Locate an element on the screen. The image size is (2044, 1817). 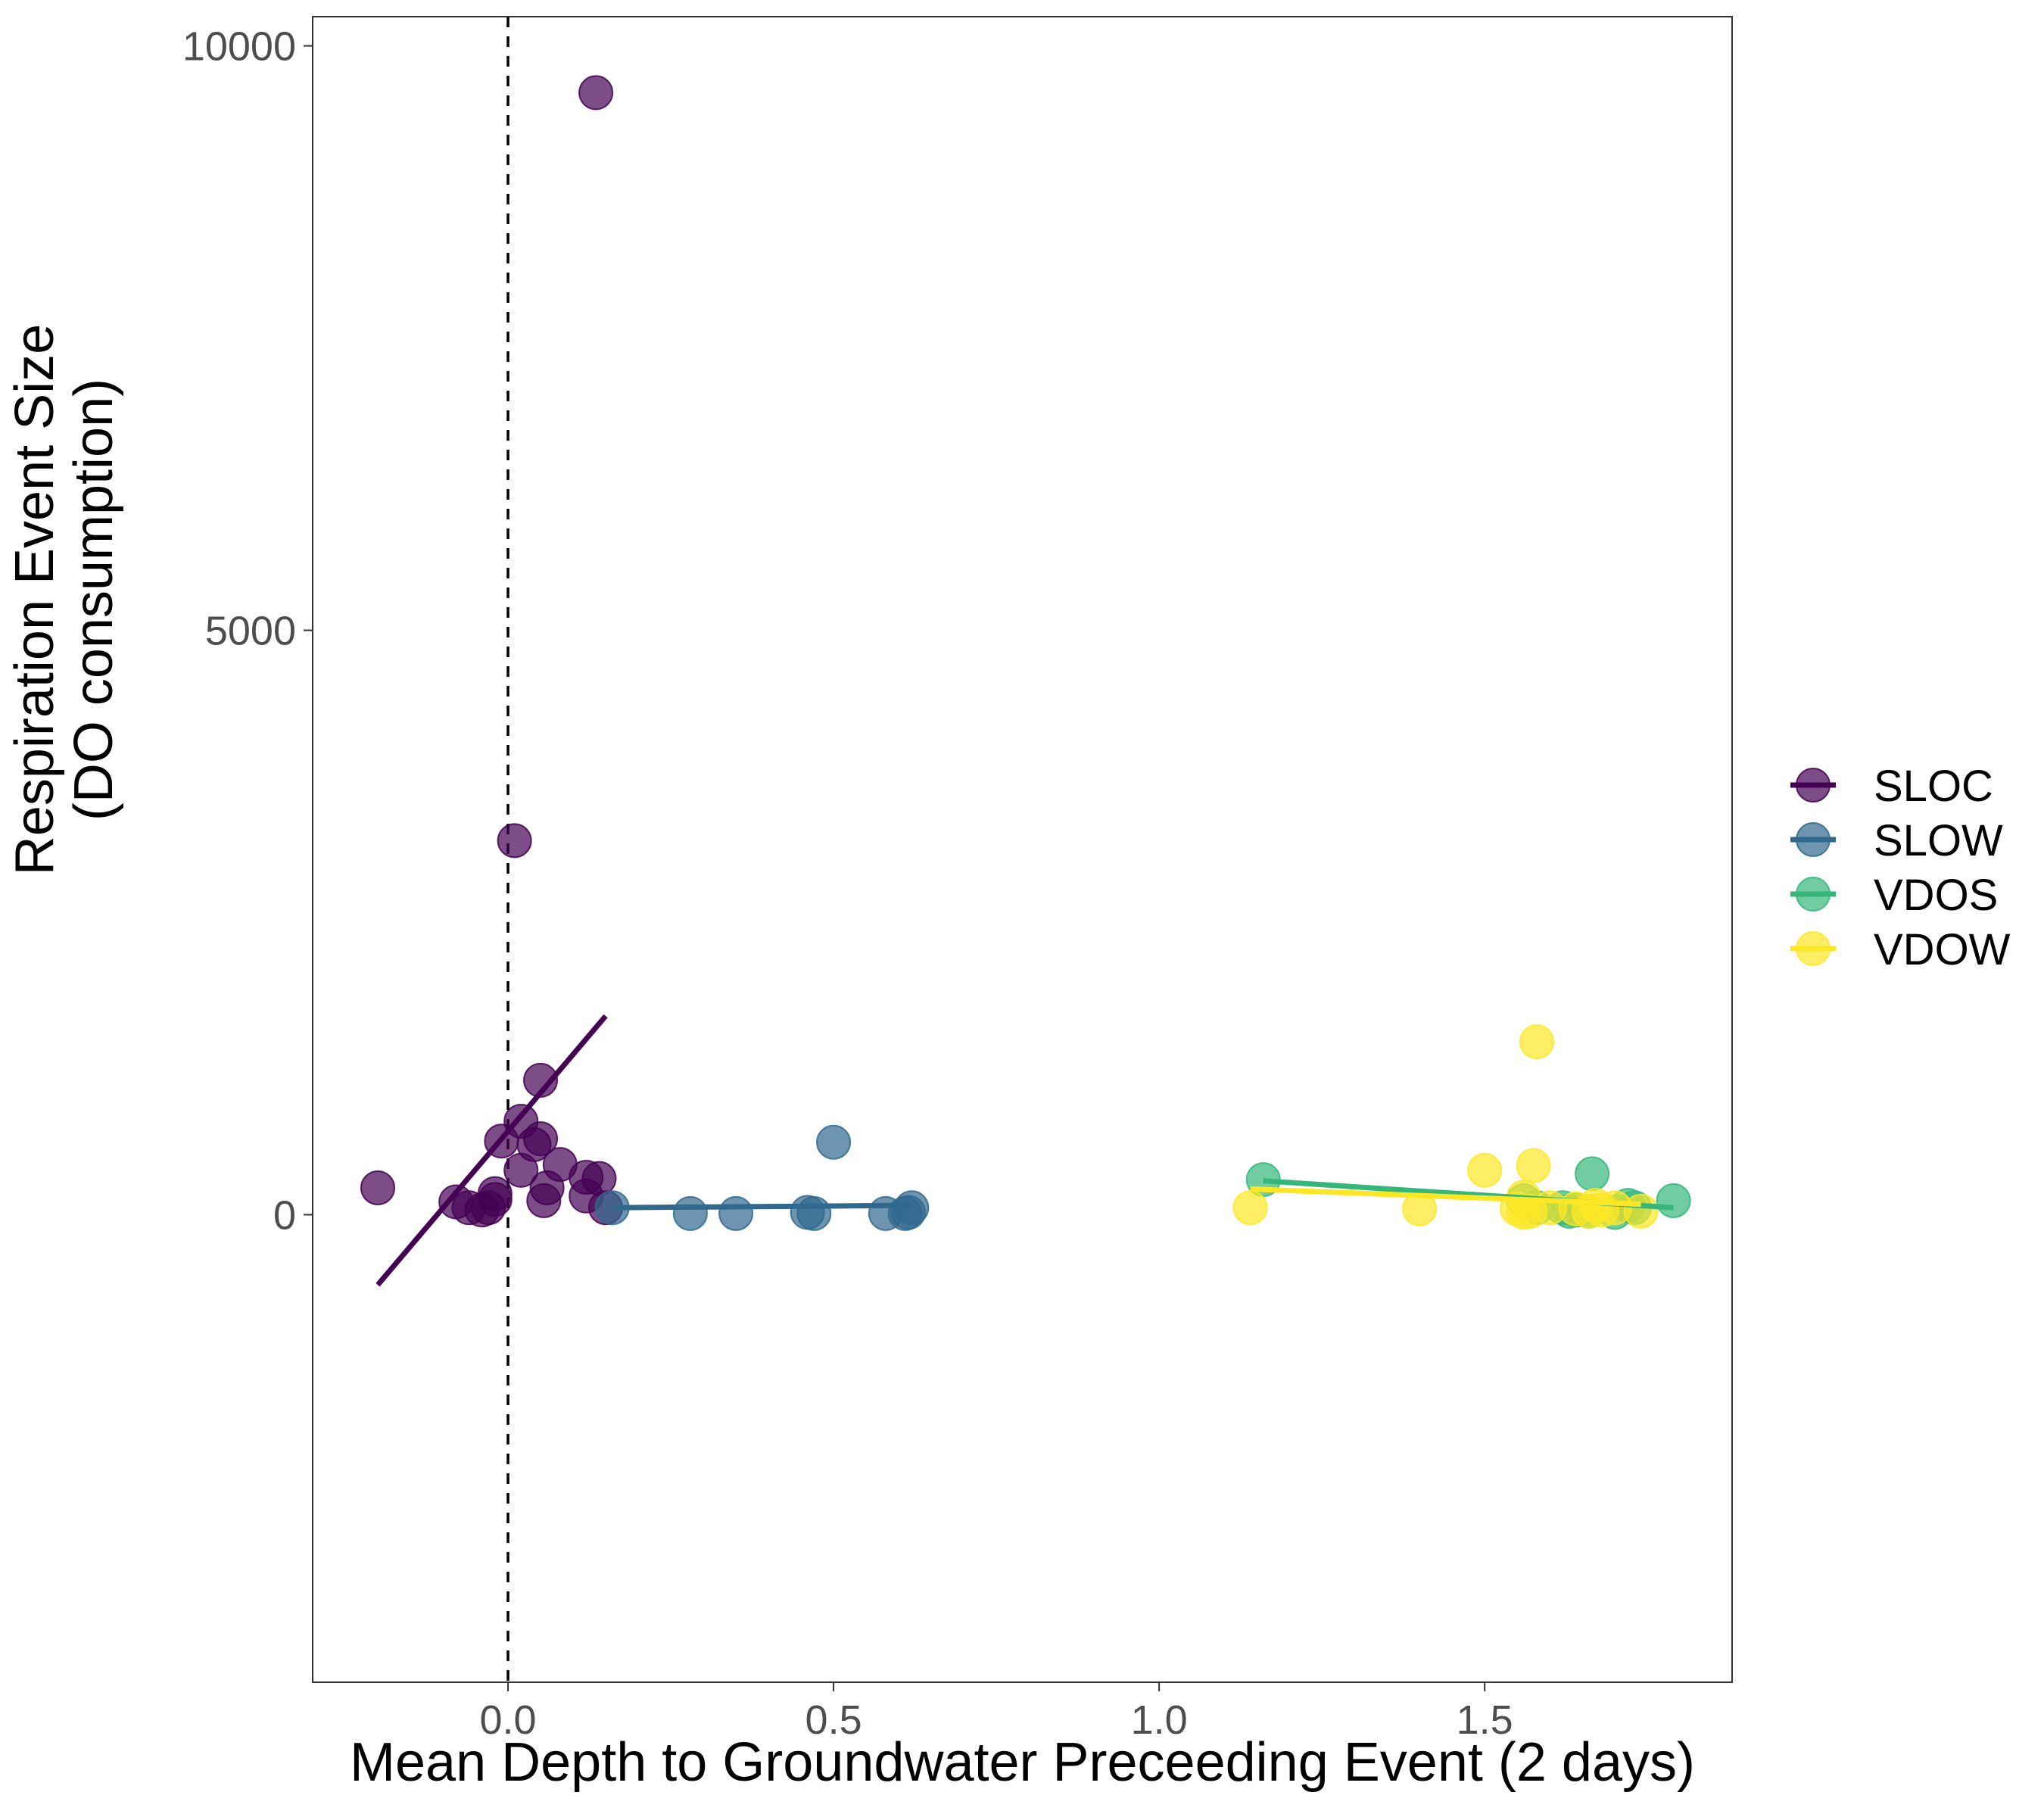
legend-item-vdow: VDOW is located at coordinates (1900, 950).